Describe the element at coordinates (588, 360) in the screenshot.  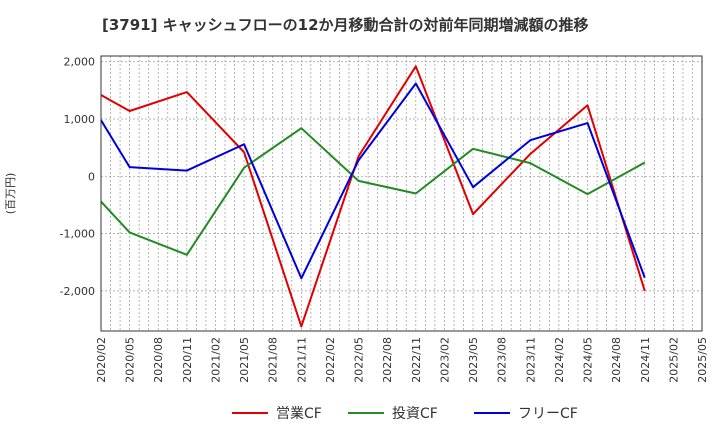
I see `x-tick-label: 2024/05` at that location.